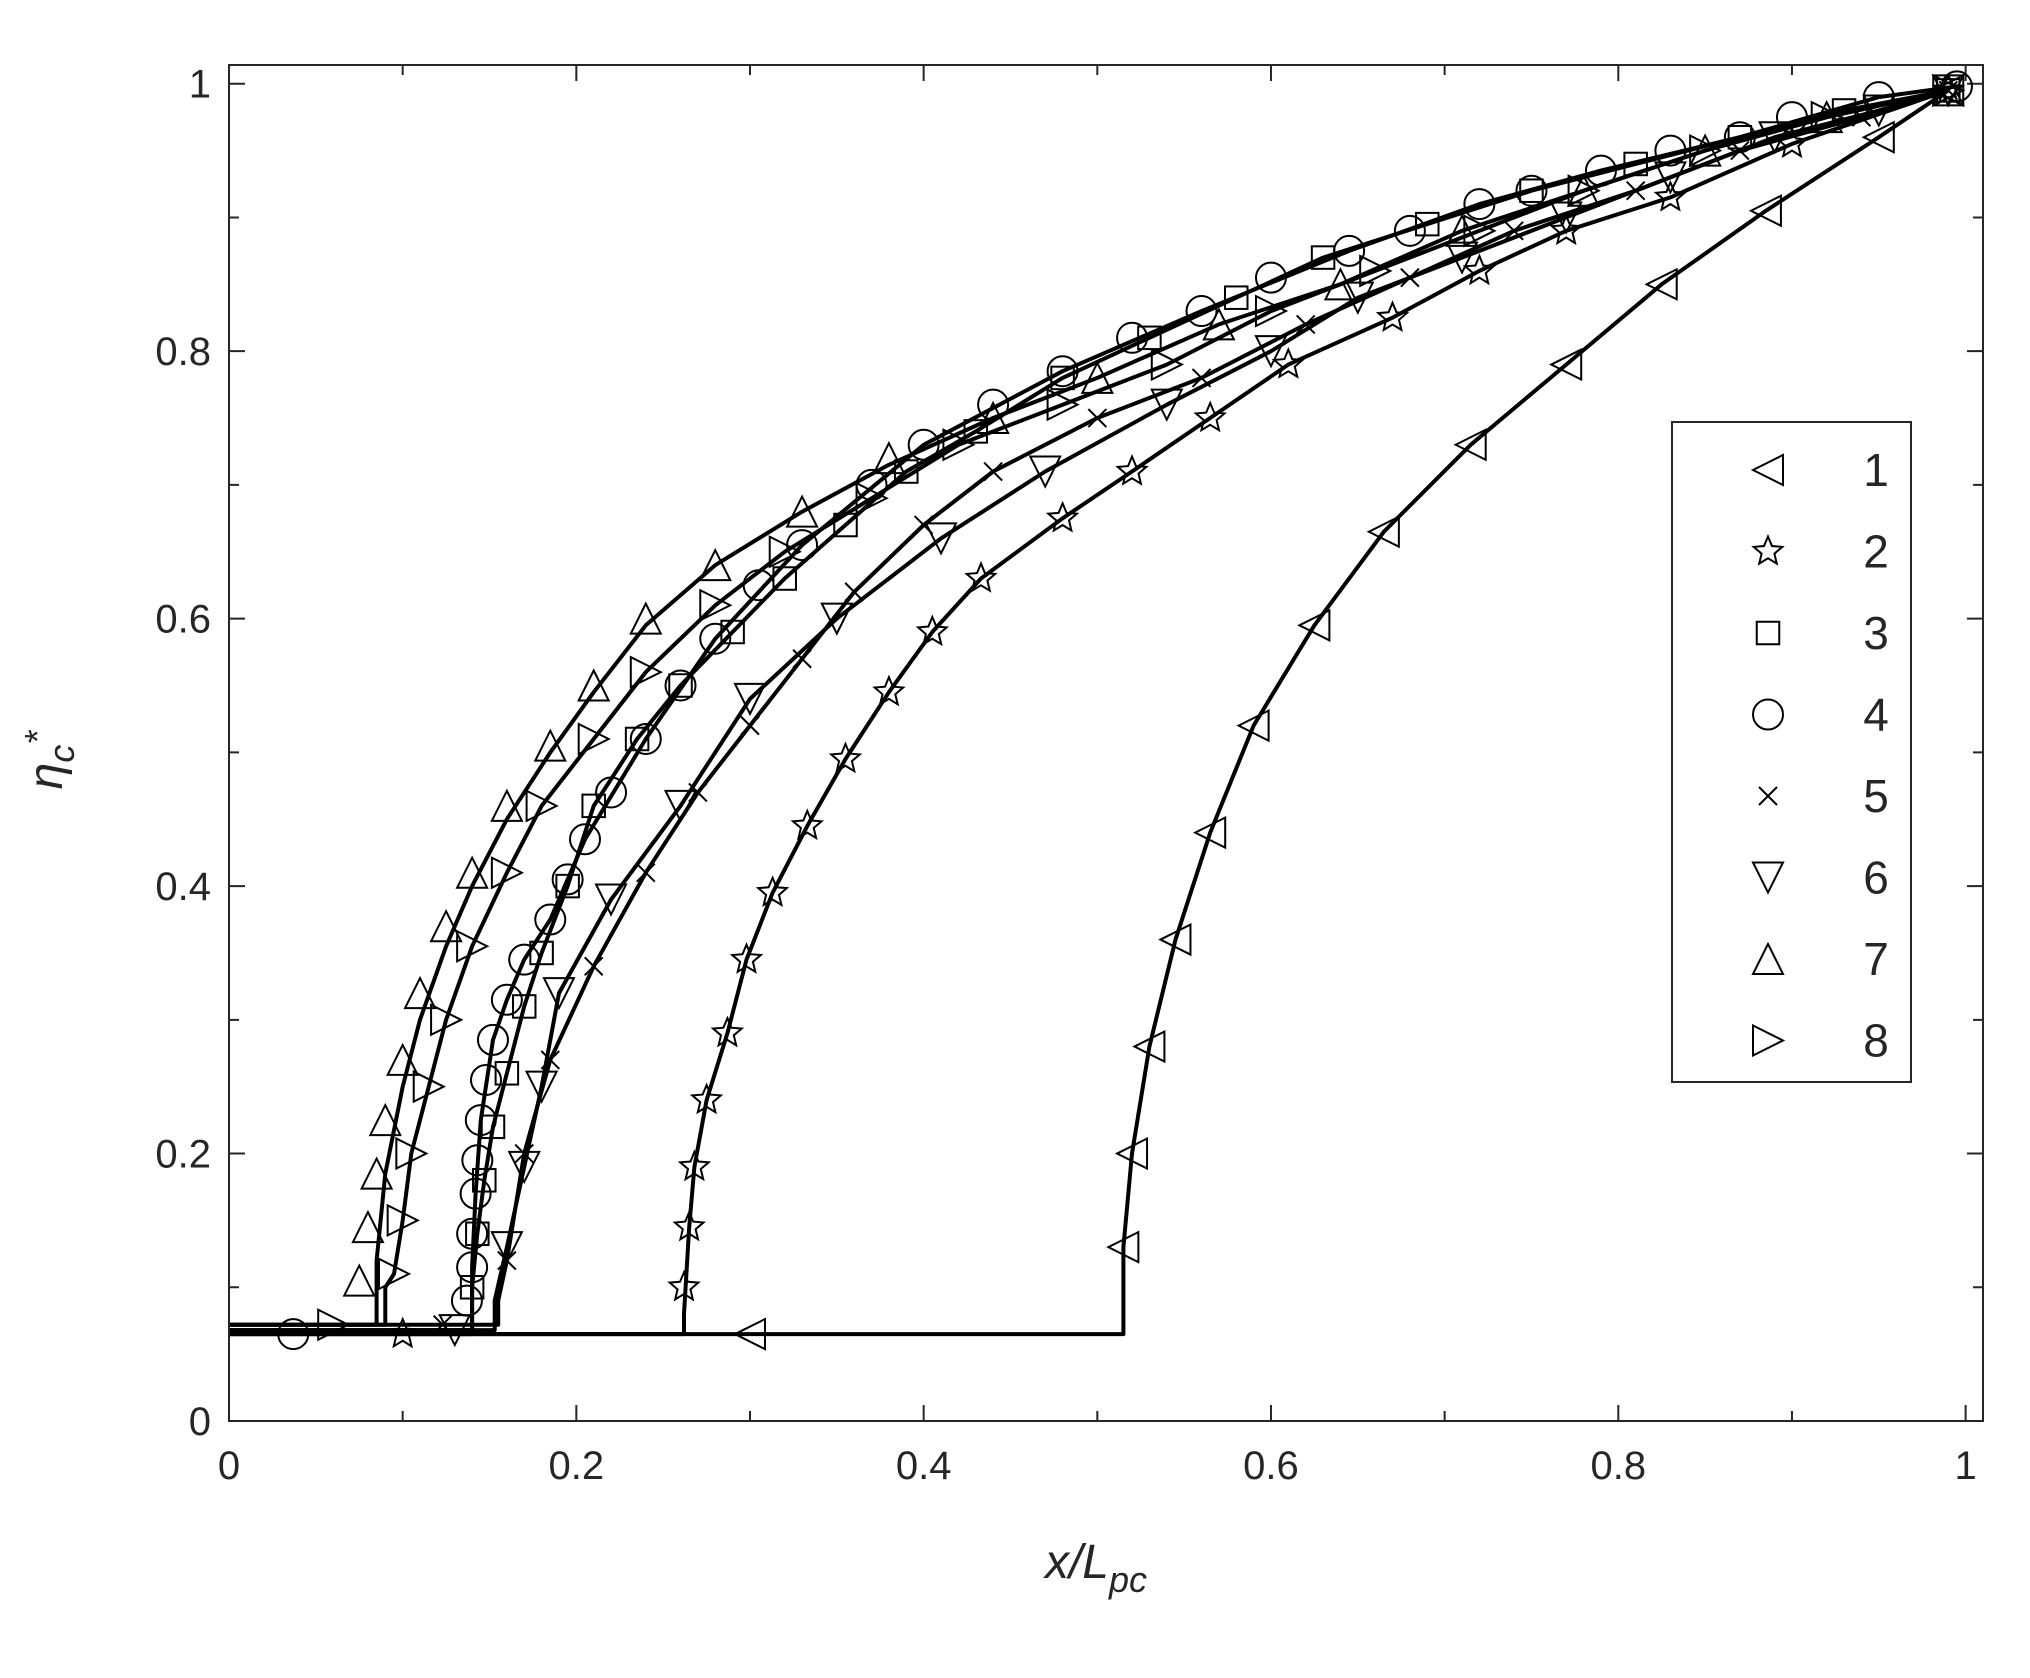 The image size is (2030, 1678). What do you see at coordinates (183, 620) in the screenshot?
I see `y-tick-label: 0.6` at bounding box center [183, 620].